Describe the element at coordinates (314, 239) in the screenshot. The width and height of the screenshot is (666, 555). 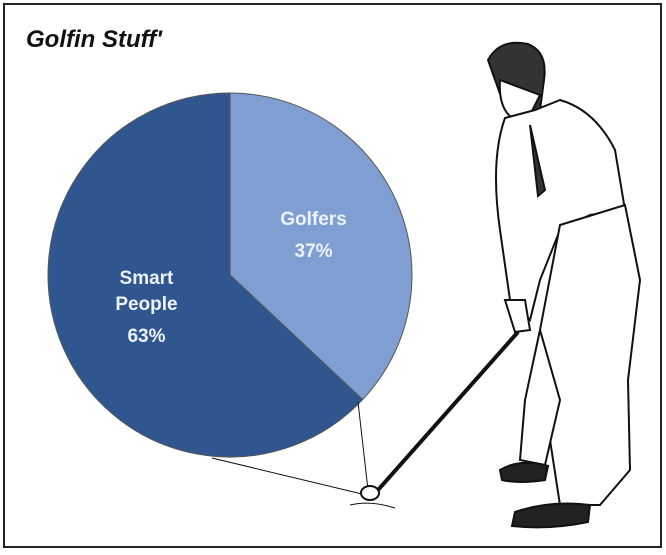
I see `slice-label: Golfers 37%` at that location.